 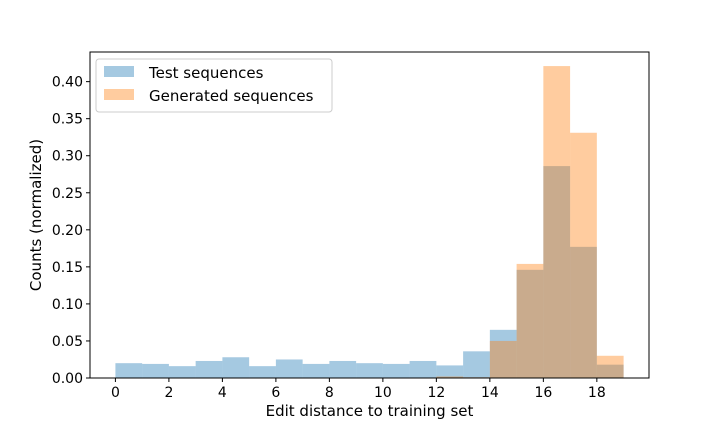 I want to click on legend-label-test-sequences: Test sequences, so click(x=206, y=73).